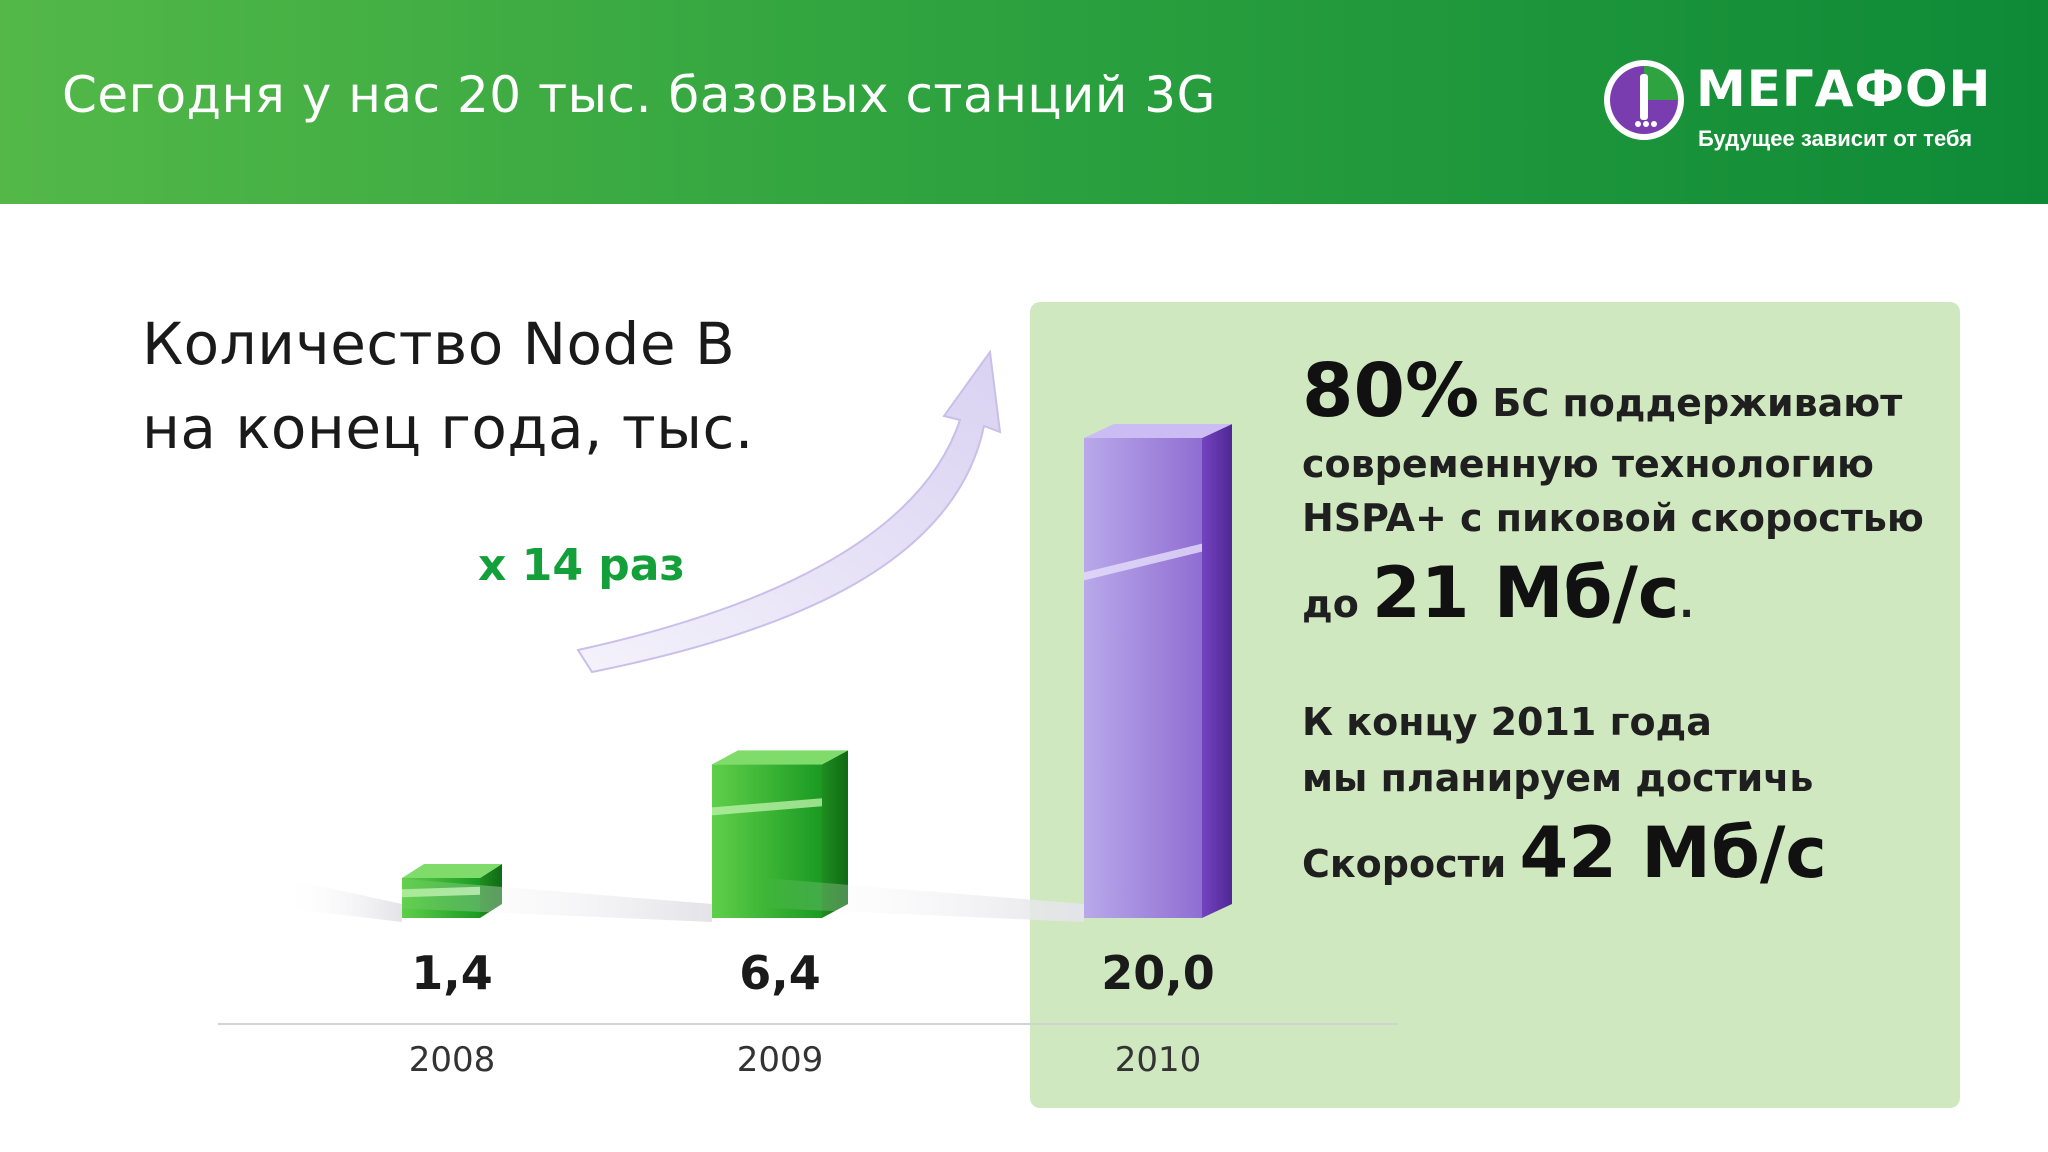 This screenshot has height=1152, width=2048. I want to click on panel-line-4: до 21 Мб/с., so click(1498, 593).